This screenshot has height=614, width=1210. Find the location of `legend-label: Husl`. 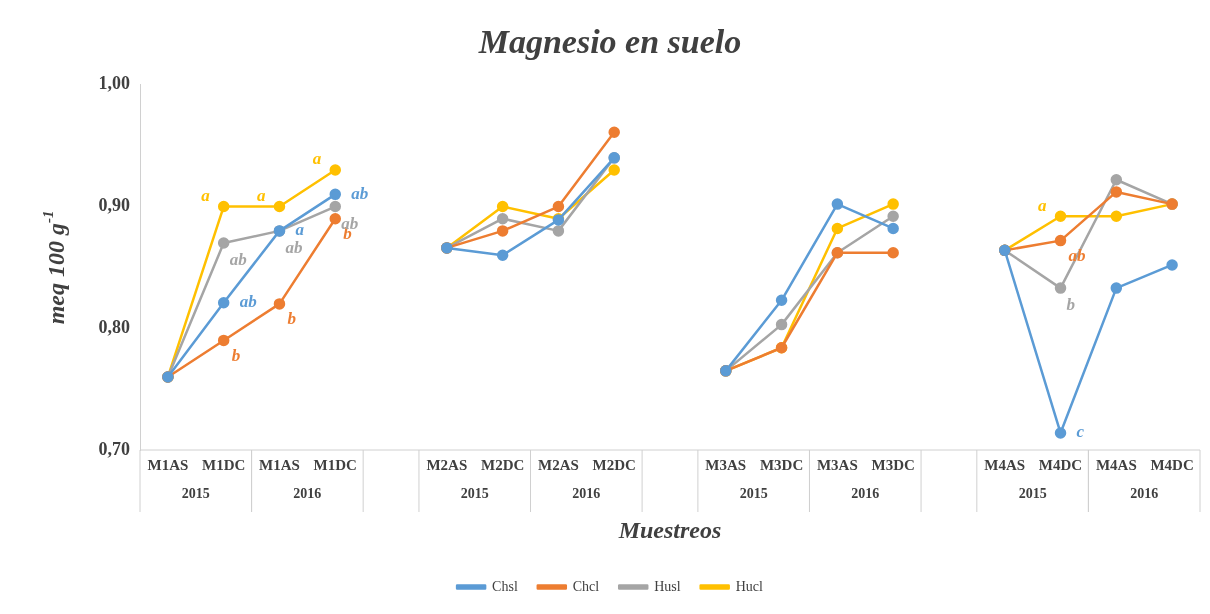

legend-label: Husl is located at coordinates (667, 586).